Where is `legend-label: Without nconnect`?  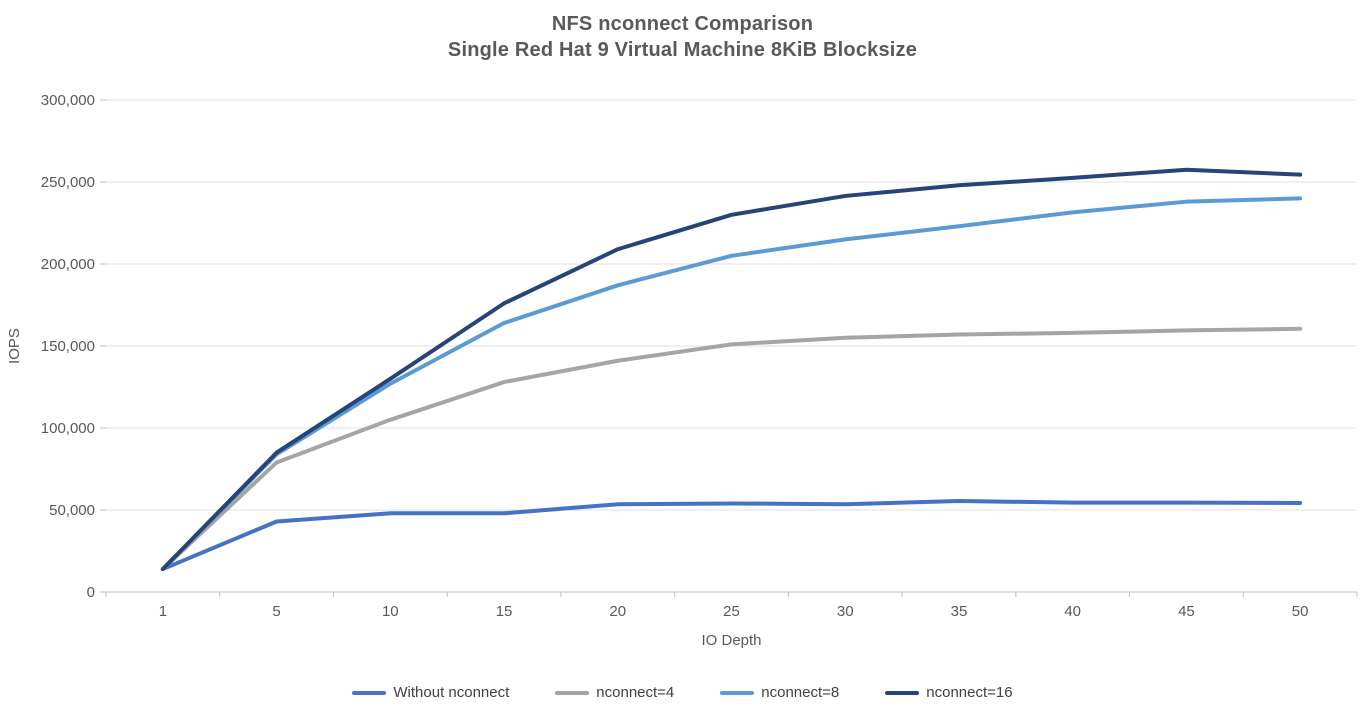
legend-label: Without nconnect is located at coordinates (451, 692).